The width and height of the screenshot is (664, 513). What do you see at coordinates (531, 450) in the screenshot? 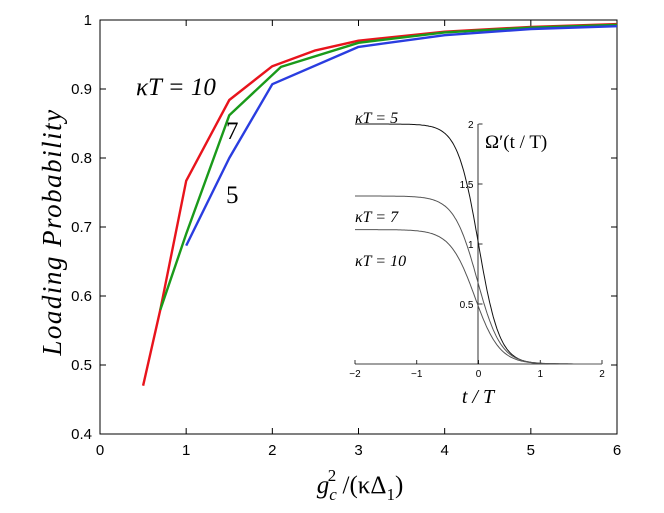
I see `main-x-tick-label: 5` at bounding box center [531, 450].